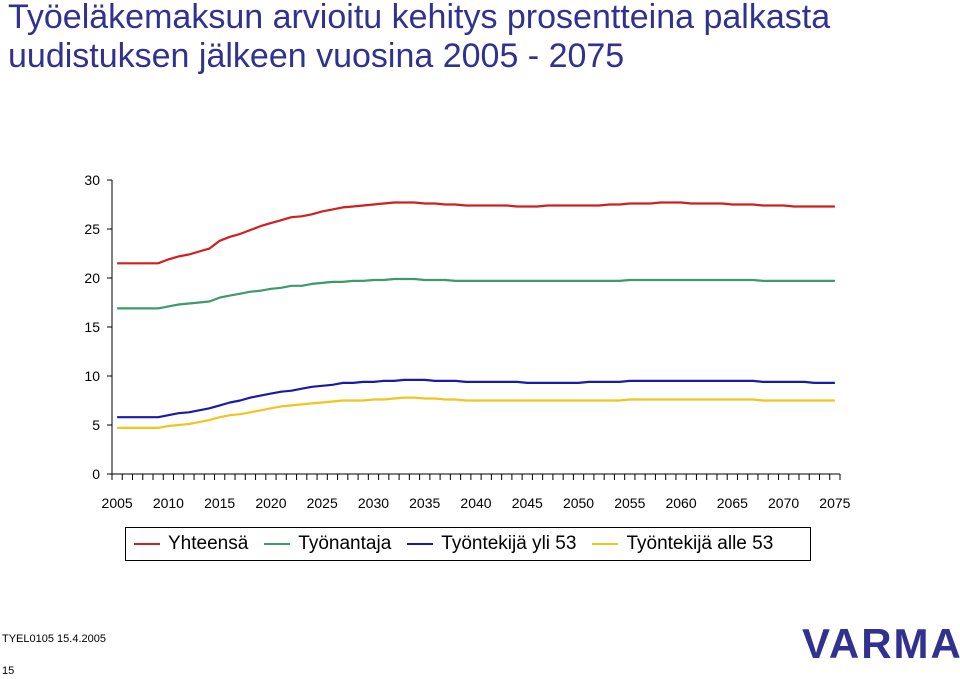 The height and width of the screenshot is (679, 960). What do you see at coordinates (527, 503) in the screenshot?
I see `x-tick-label: 2045` at bounding box center [527, 503].